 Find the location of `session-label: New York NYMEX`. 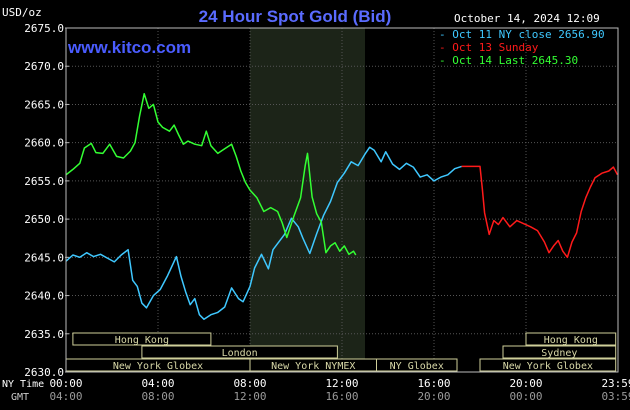

session-label: New York NYMEX is located at coordinates (313, 366).